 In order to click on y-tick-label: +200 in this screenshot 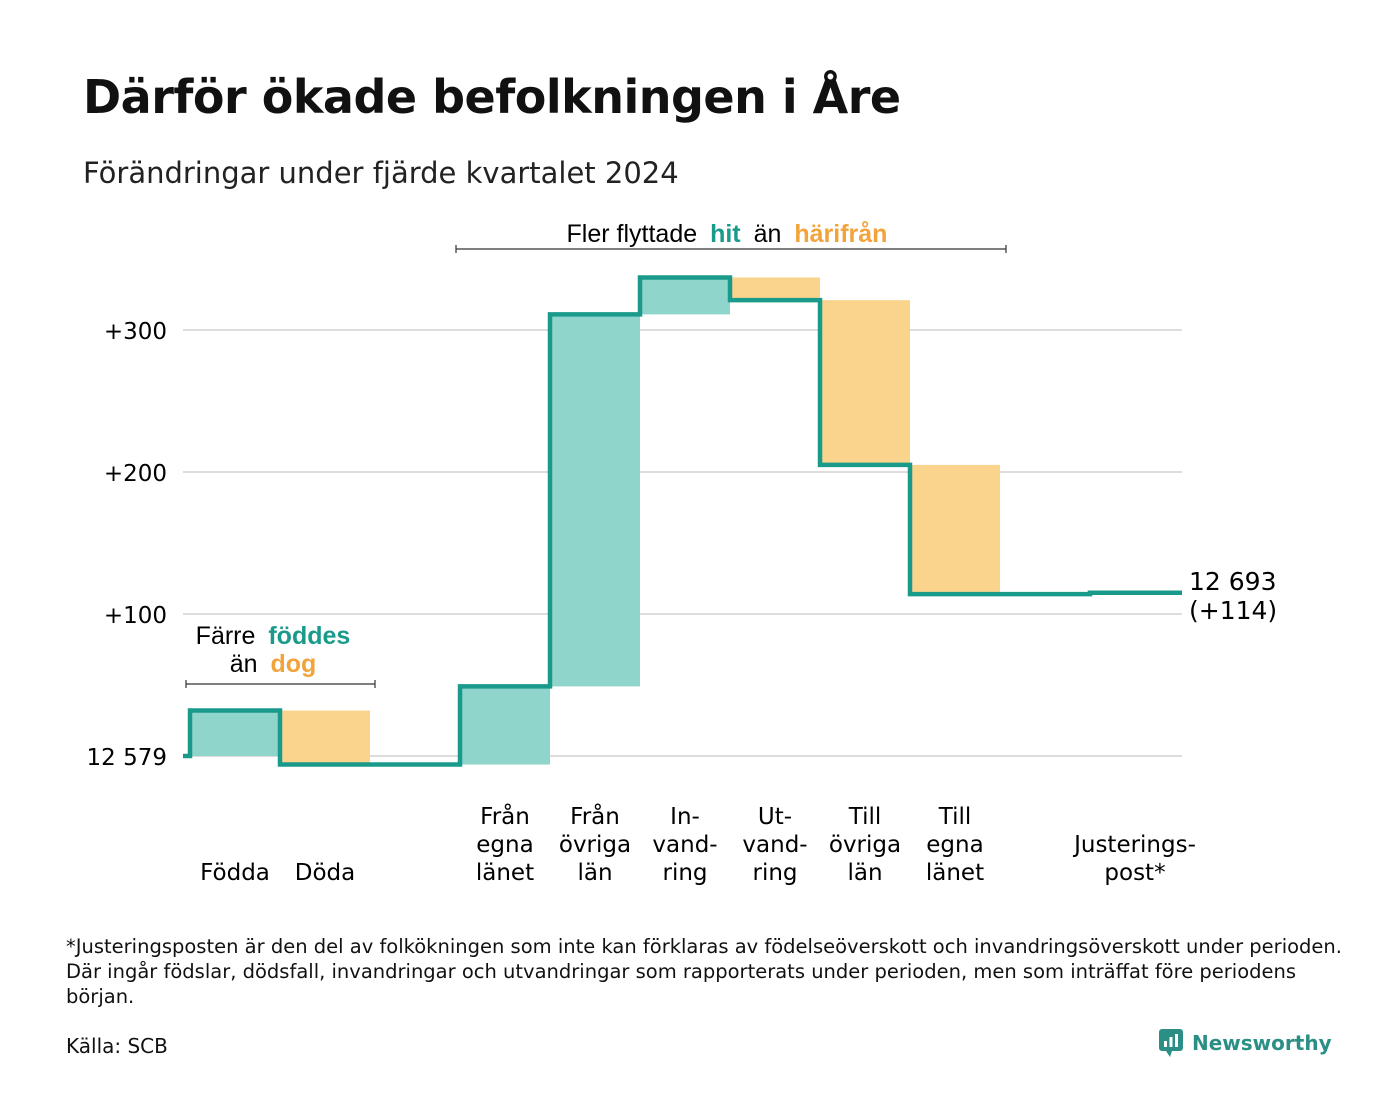, I will do `click(135, 474)`.